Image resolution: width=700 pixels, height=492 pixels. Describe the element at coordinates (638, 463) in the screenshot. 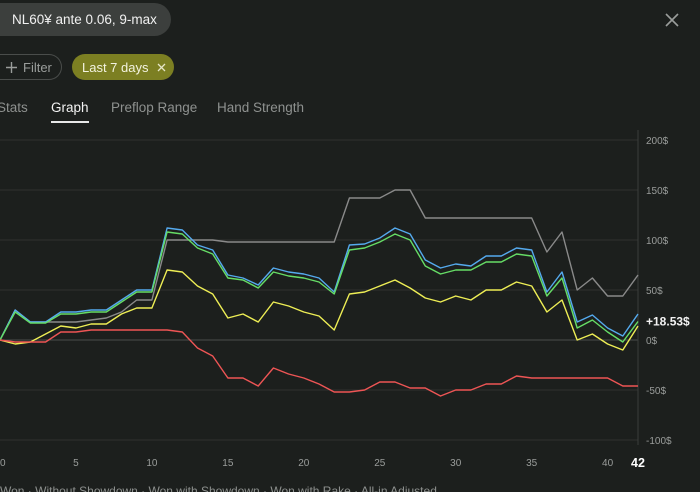

I see `x-last-label: 42` at that location.